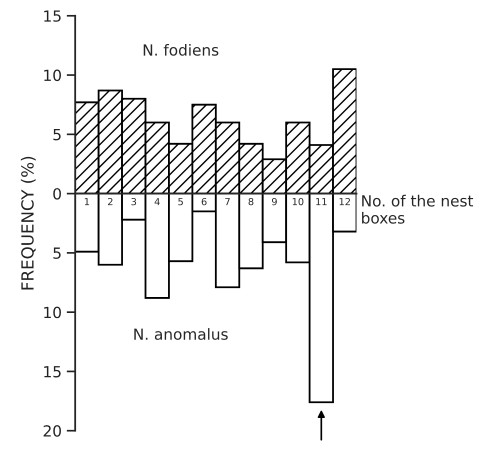 The width and height of the screenshot is (485, 451). Describe the element at coordinates (87, 202) in the screenshot. I see `x-tick-label: 1` at that location.